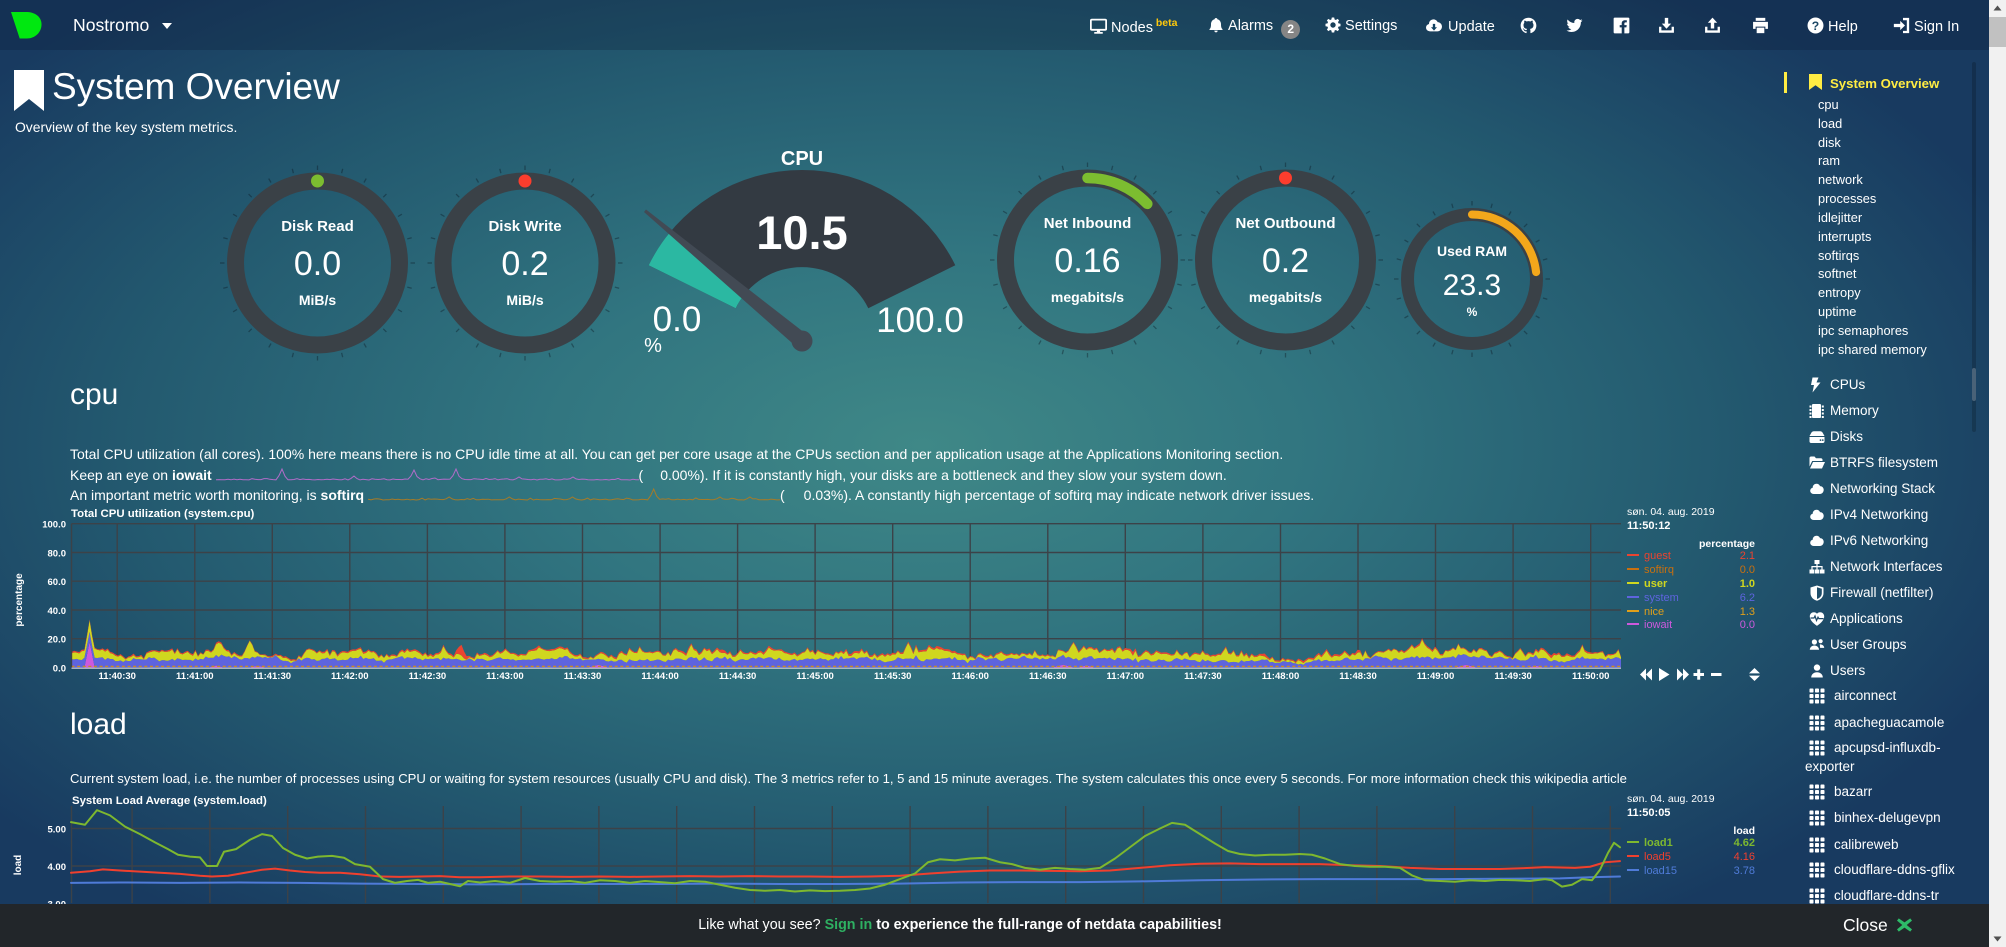  What do you see at coordinates (505, 676) in the screenshot?
I see `svg-text: 11:43:00` at bounding box center [505, 676].